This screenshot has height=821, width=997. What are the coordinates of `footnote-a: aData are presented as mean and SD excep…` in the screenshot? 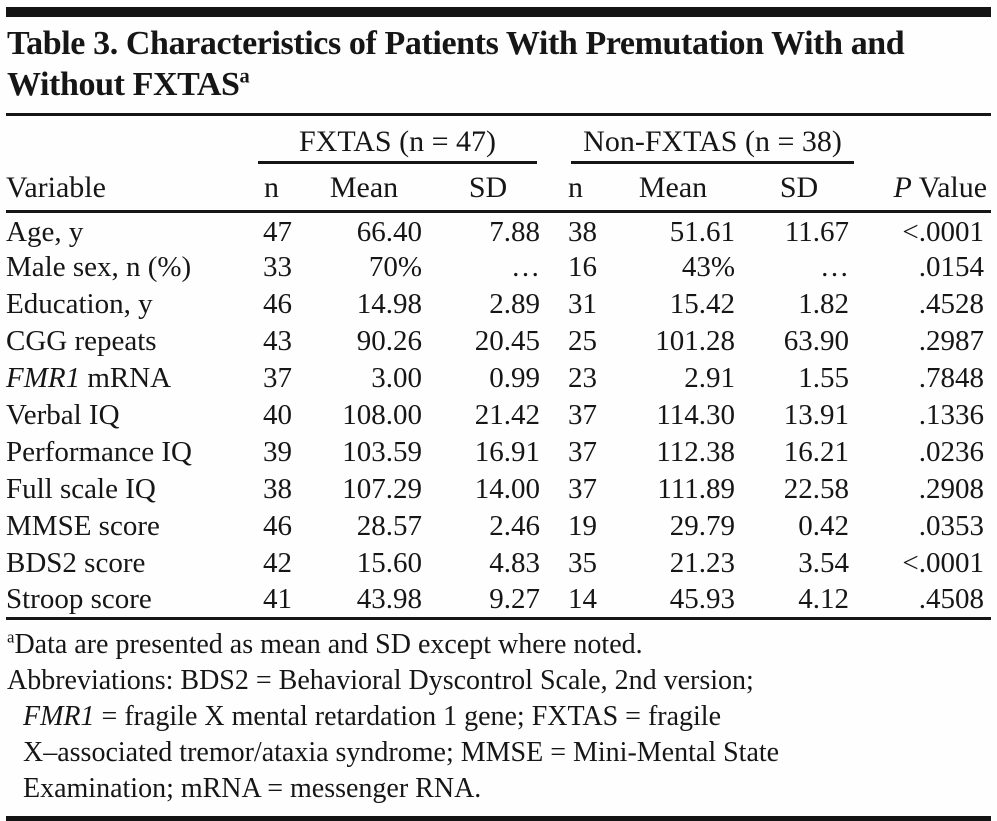 It's located at (499, 645).